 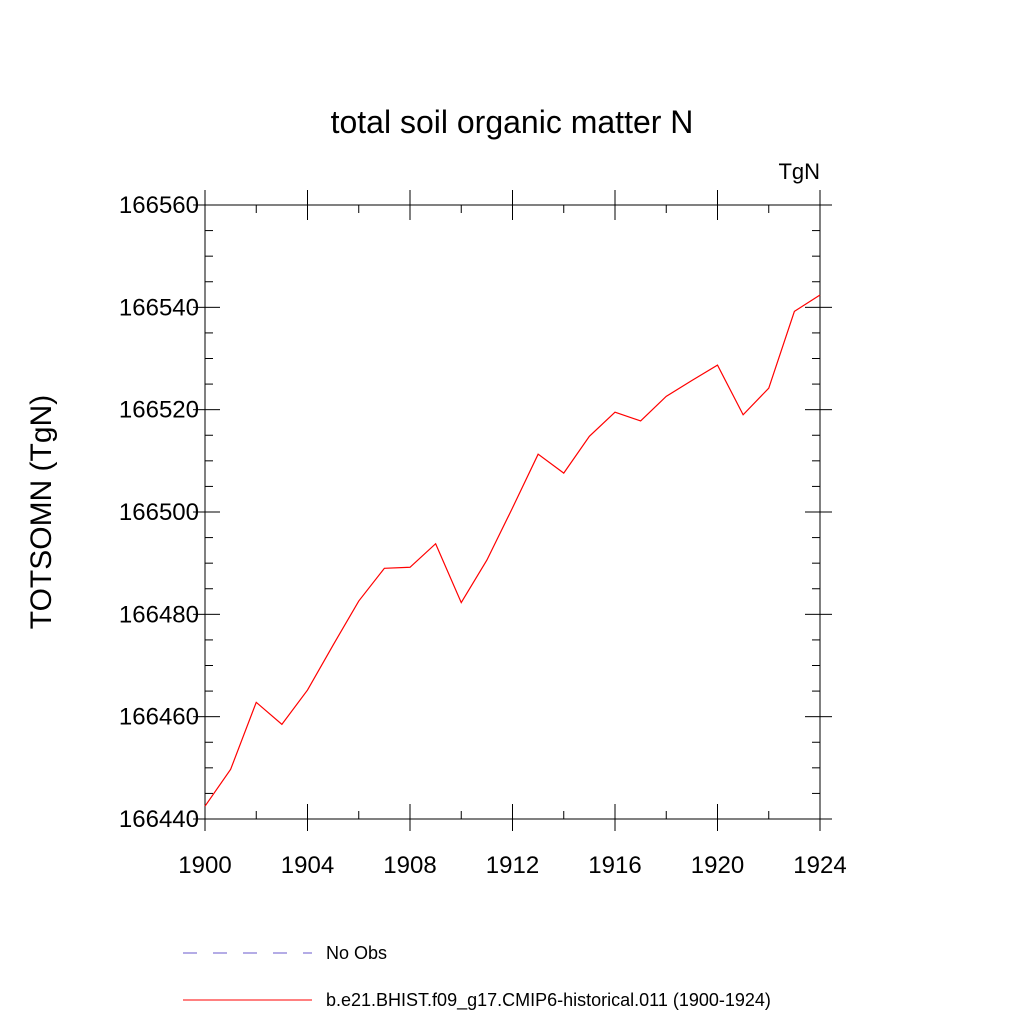 What do you see at coordinates (512, 122) in the screenshot?
I see `chart-title: total soil organic matter N` at bounding box center [512, 122].